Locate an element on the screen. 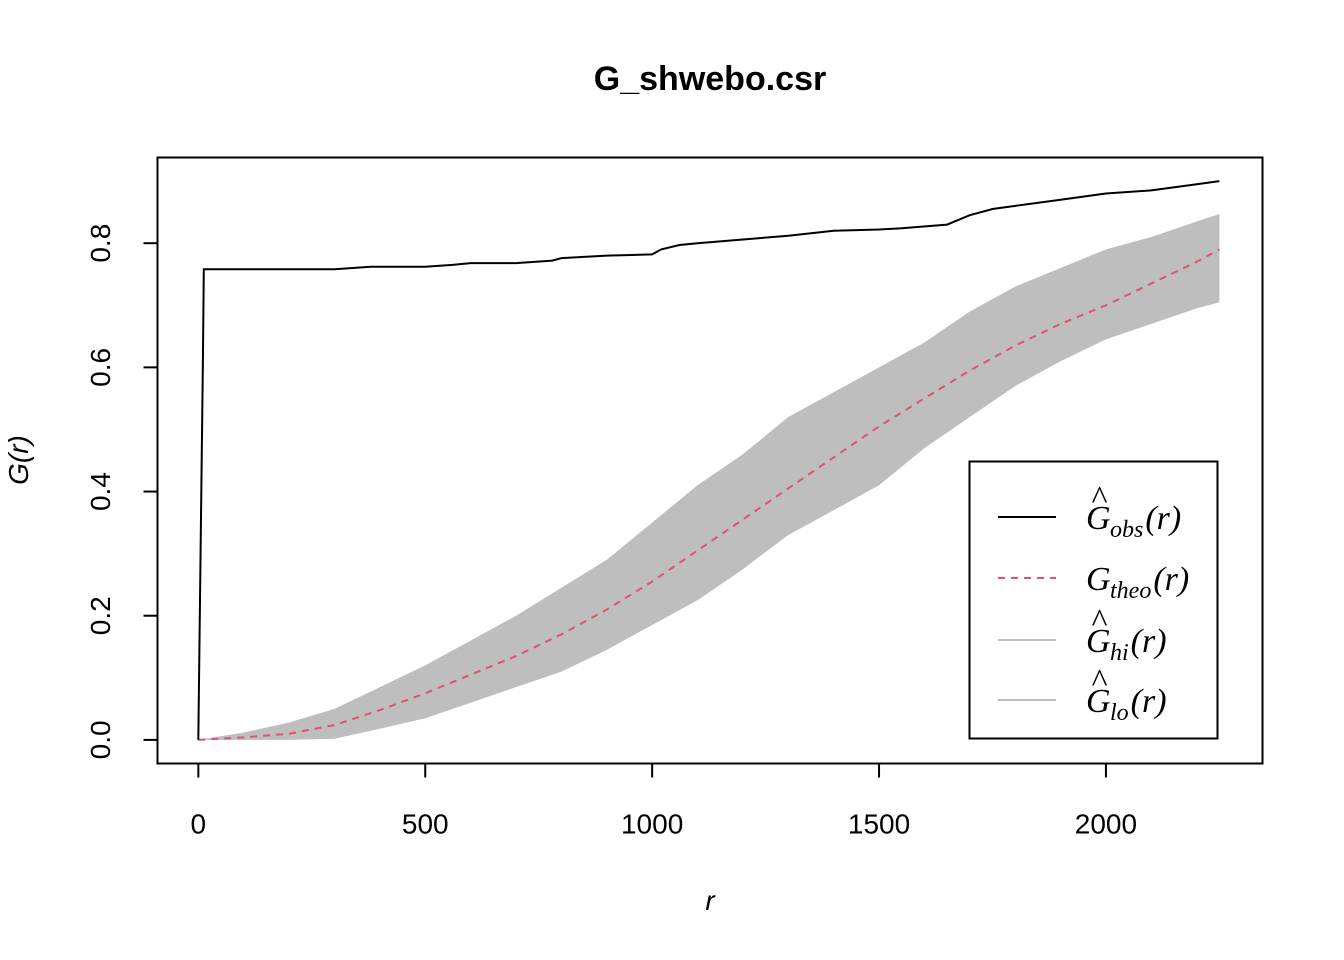 This screenshot has height=960, width=1344. legend-subscript: obs is located at coordinates (1126, 530).